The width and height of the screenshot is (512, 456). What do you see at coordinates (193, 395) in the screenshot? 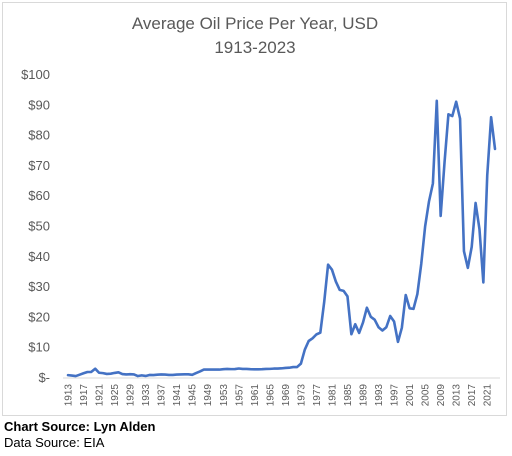
I see `x-tick-label: 1945` at bounding box center [193, 395].